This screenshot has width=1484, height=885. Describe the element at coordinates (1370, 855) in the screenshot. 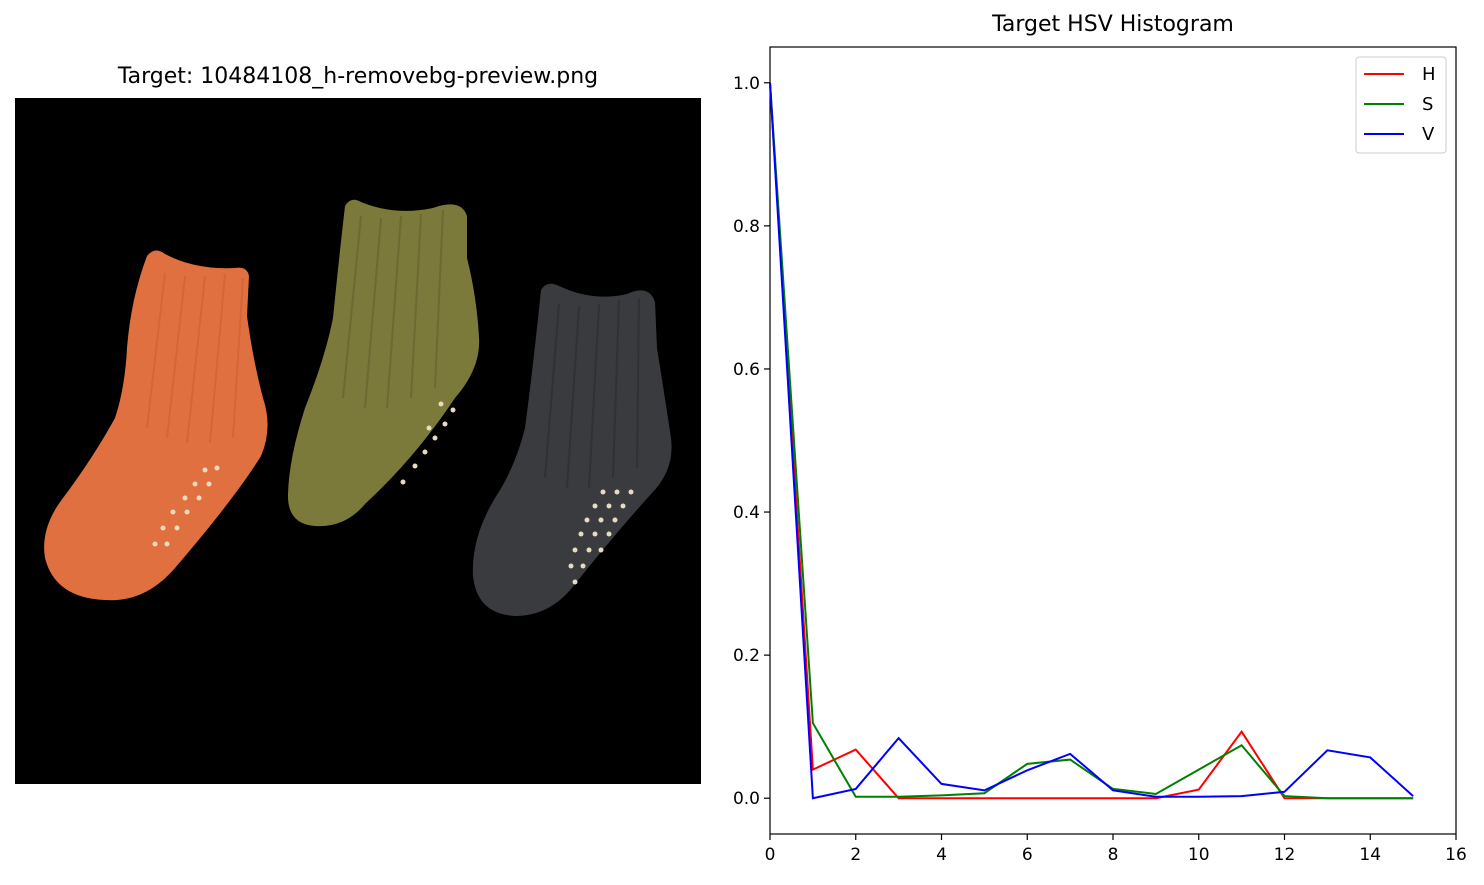

I see `x-tick-label: 14` at that location.